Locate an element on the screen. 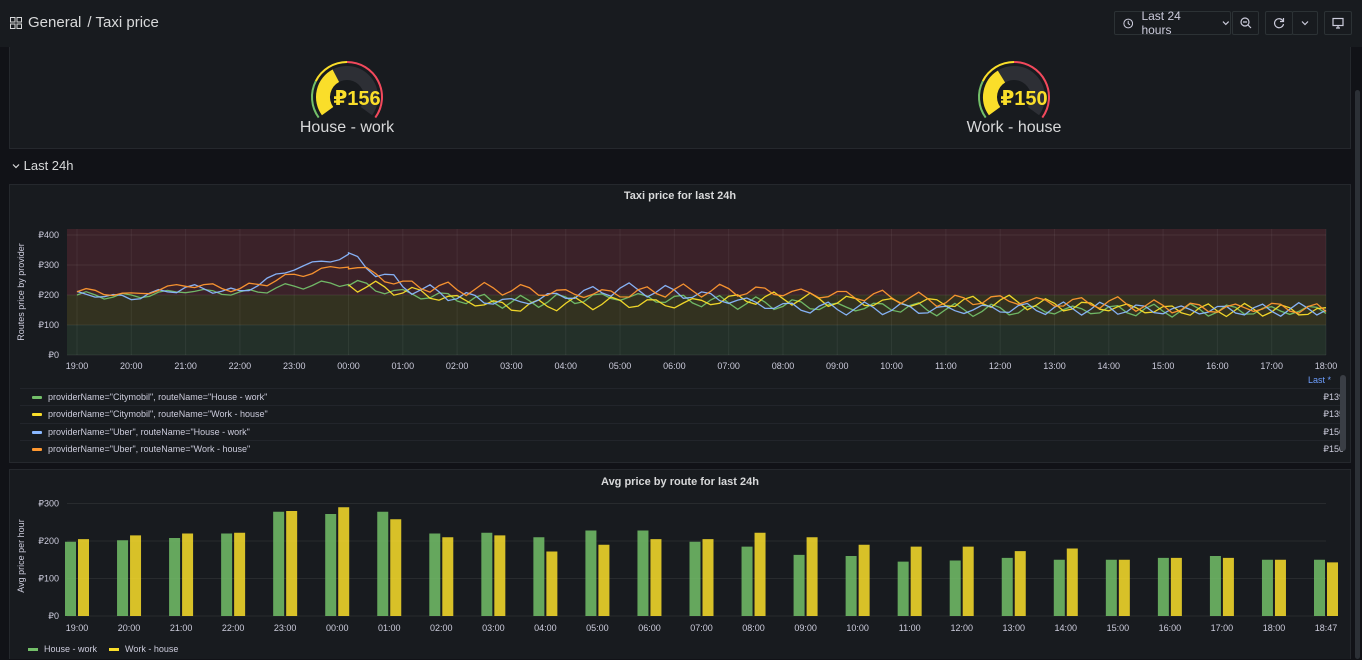 Image resolution: width=1362 pixels, height=660 pixels. monitor-icon is located at coordinates (1338, 23).